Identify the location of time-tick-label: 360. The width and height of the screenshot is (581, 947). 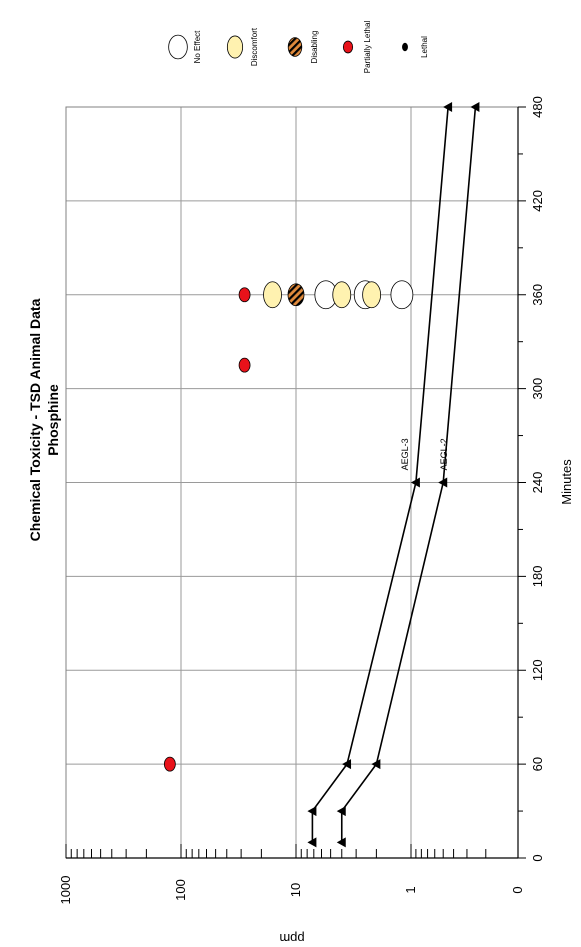
(537, 295).